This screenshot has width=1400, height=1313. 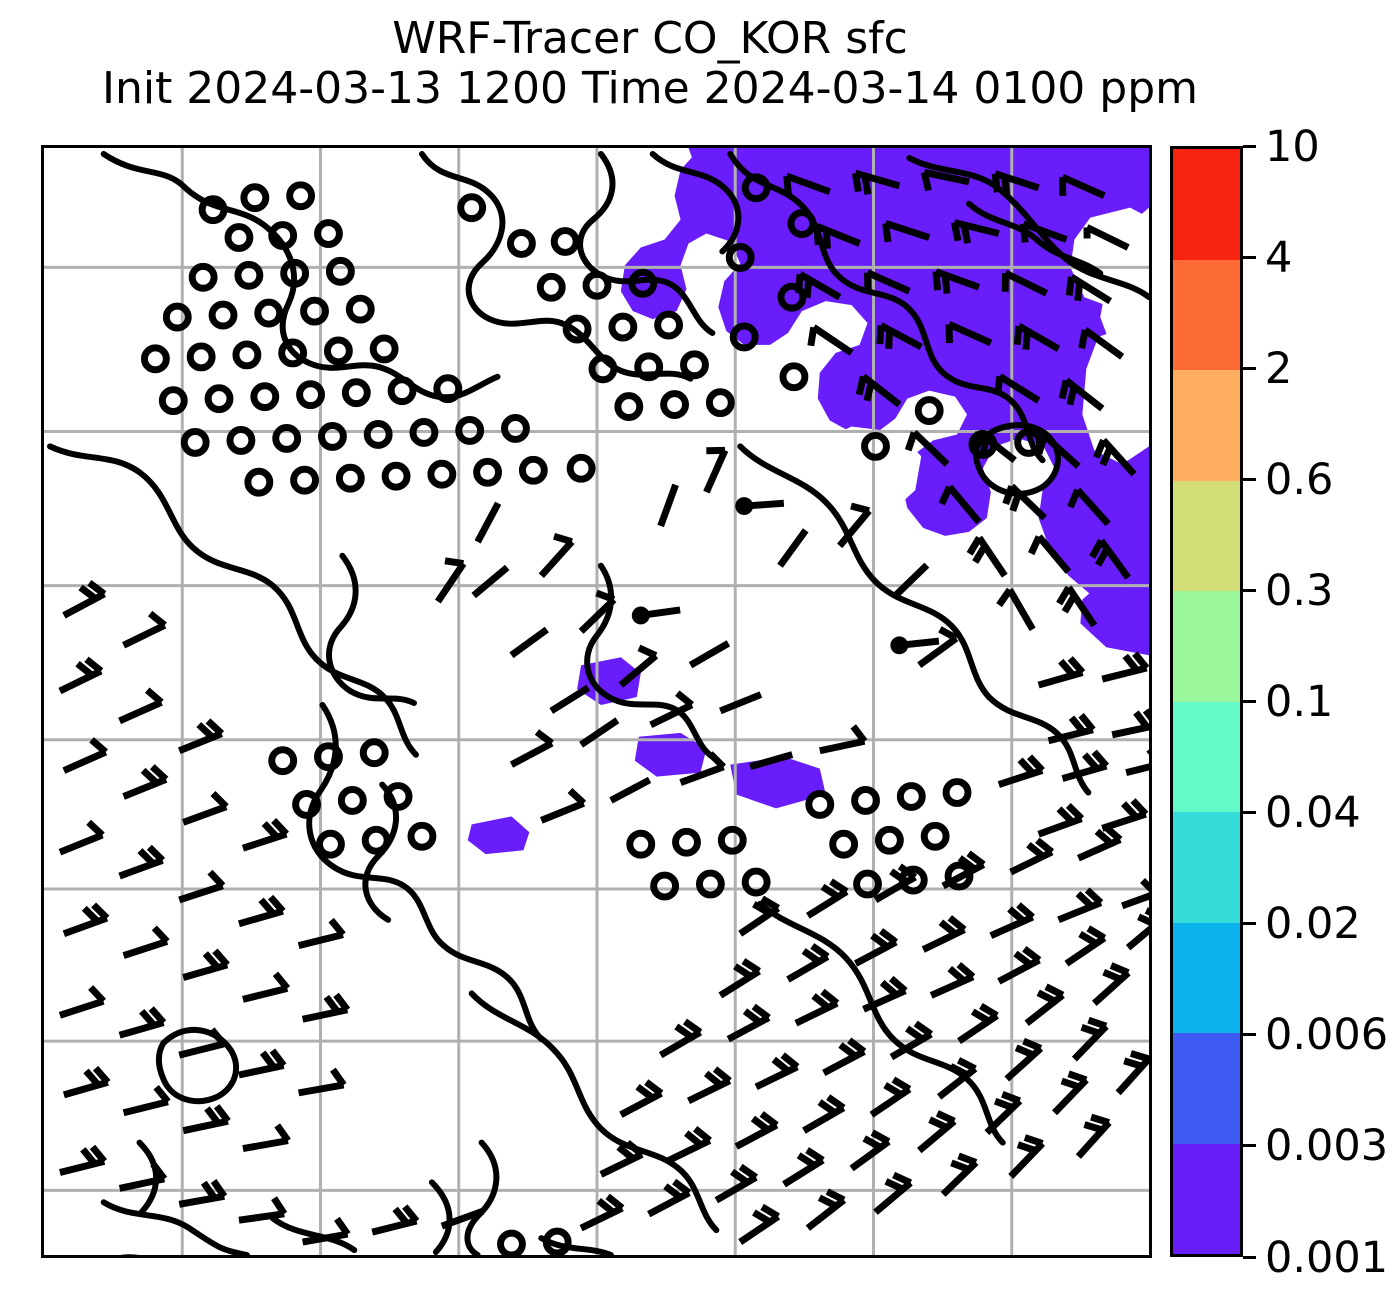 What do you see at coordinates (1206, 425) in the screenshot?
I see `colorbar-band-2-0.6` at bounding box center [1206, 425].